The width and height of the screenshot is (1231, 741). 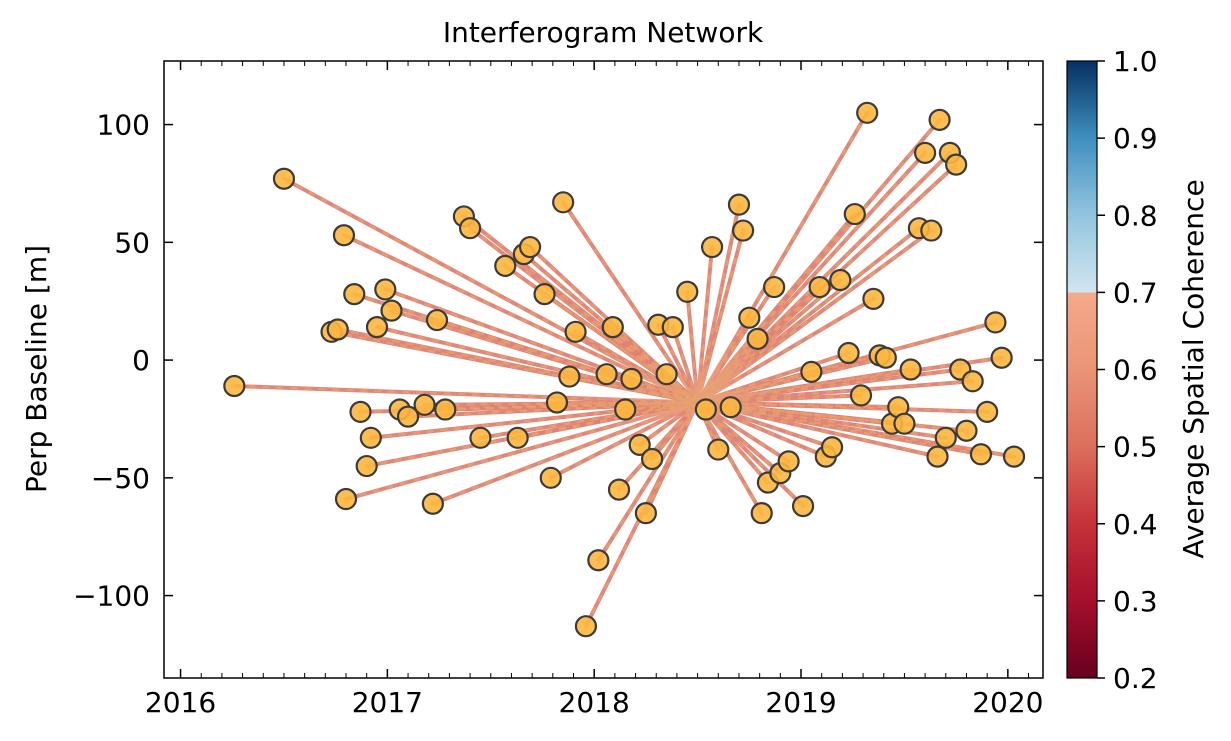 I want to click on chart-title: Interferogram Network, so click(x=603, y=32).